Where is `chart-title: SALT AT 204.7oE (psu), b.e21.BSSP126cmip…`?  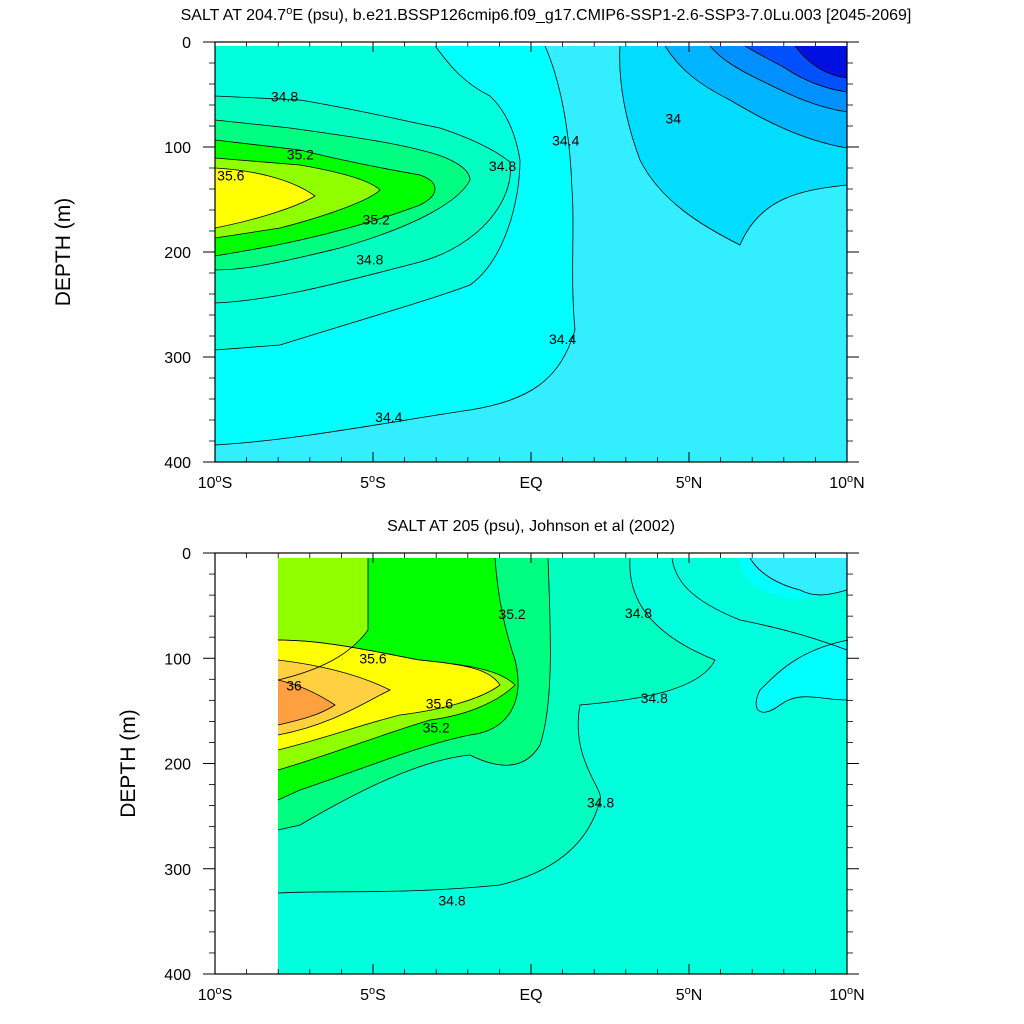 chart-title: SALT AT 204.7oE (psu), b.e21.BSSP126cmip… is located at coordinates (546, 14).